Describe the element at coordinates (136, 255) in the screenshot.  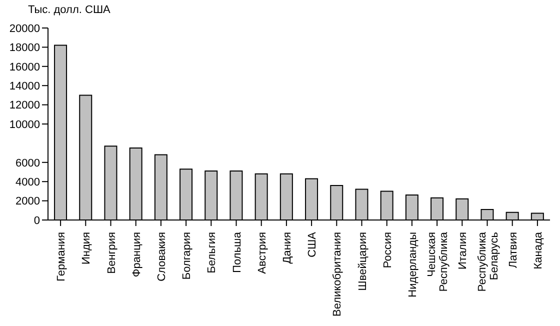
I see `x-tick-label: Франция` at that location.